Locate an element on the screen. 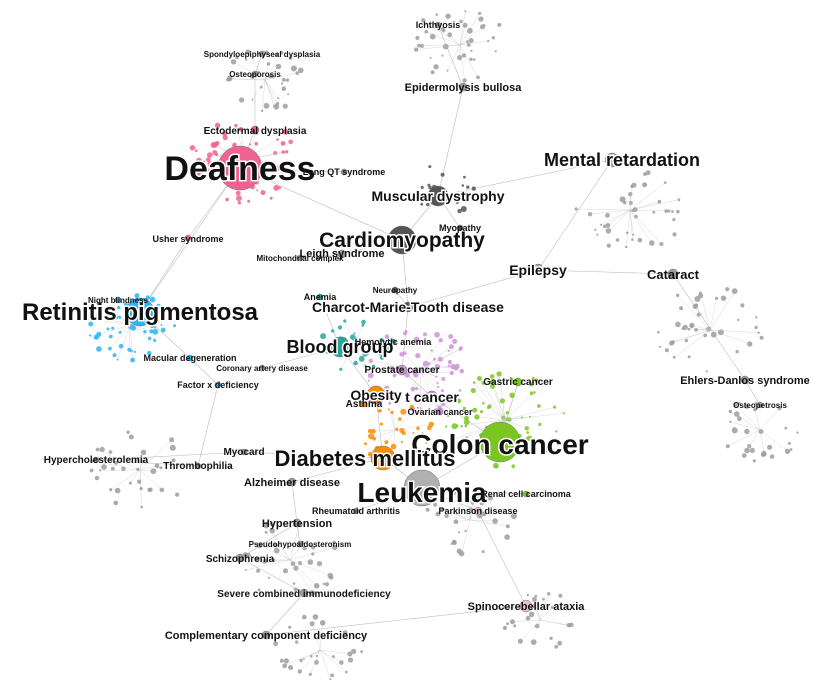  node-asthma is located at coordinates (364, 404).